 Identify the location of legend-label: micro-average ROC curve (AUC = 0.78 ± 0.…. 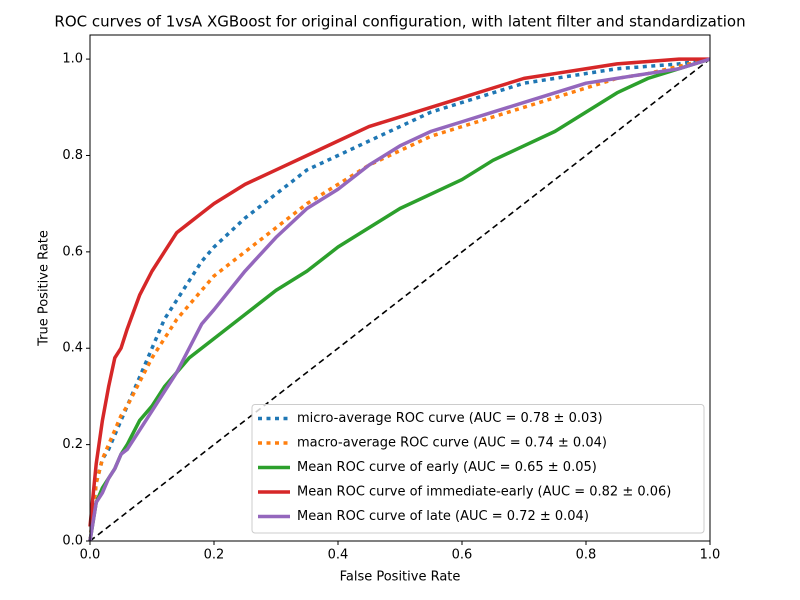
(450, 418).